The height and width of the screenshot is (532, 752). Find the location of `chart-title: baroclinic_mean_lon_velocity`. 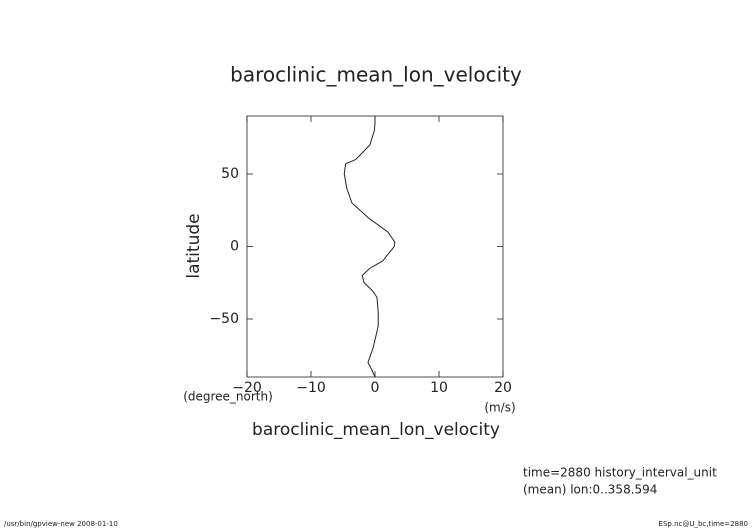

chart-title: baroclinic_mean_lon_velocity is located at coordinates (376, 75).